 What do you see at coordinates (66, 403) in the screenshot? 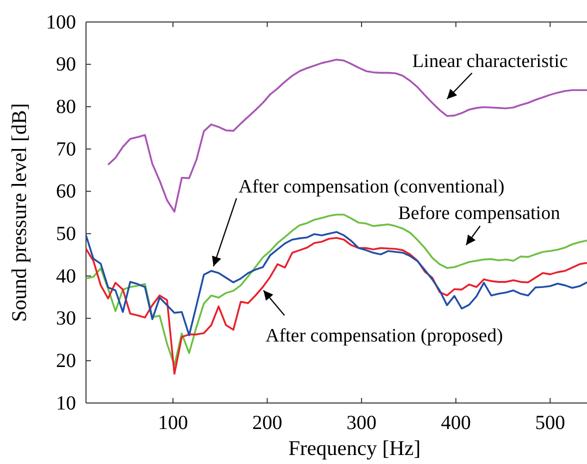
I see `y-tick-label: 10` at bounding box center [66, 403].